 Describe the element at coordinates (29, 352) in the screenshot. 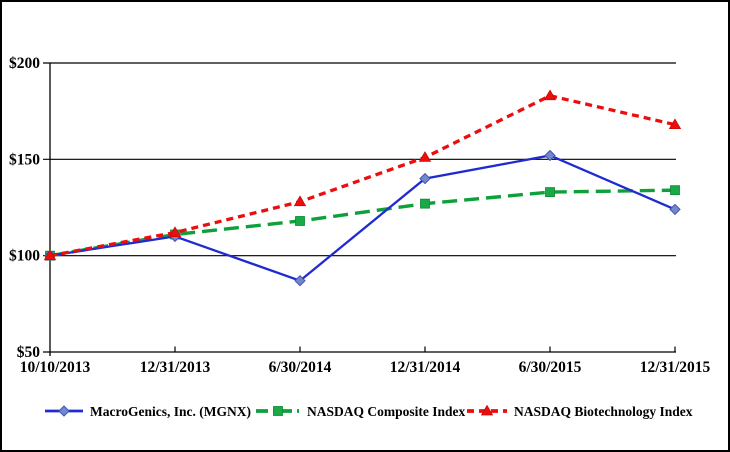

I see `y-axis-label-50: $50` at that location.